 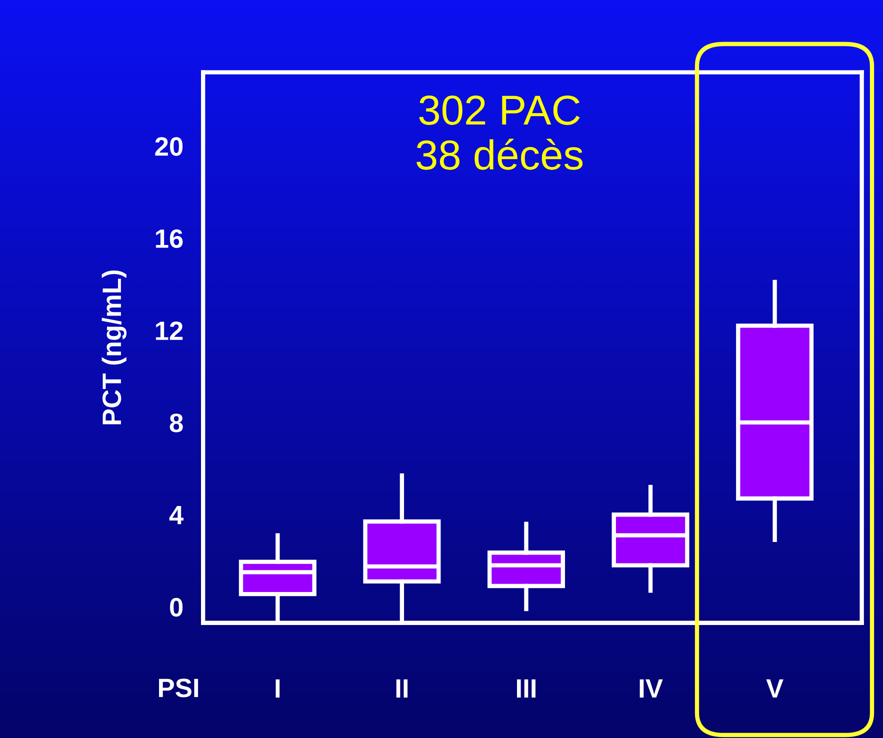 I want to click on x-tick-label: V, so click(x=775, y=688).